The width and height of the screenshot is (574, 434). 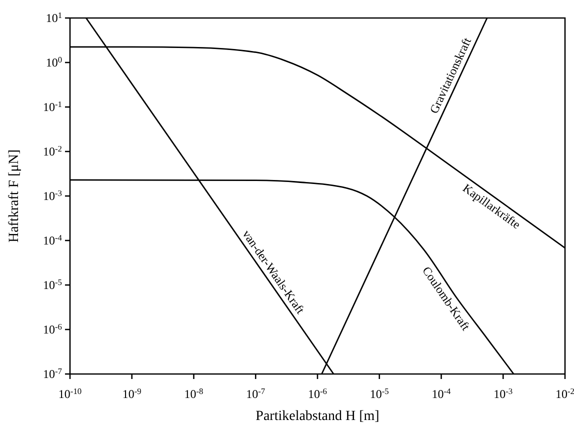 I want to click on x-tick-label: 10$^{-6}$, so click(x=317, y=393).